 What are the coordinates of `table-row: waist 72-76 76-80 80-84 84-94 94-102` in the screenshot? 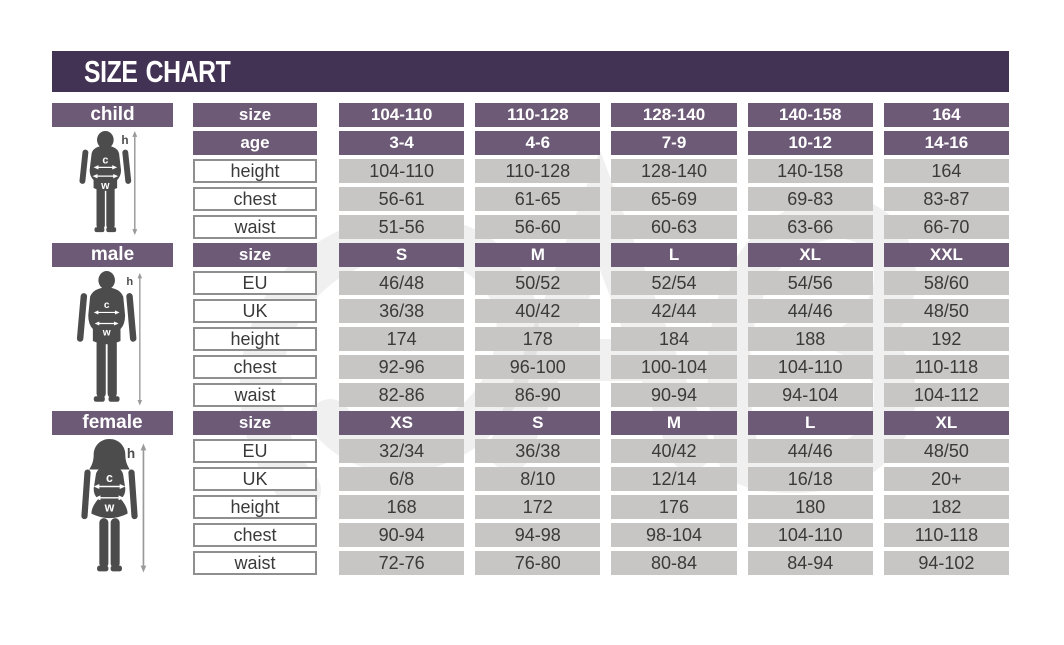 It's located at (531, 563).